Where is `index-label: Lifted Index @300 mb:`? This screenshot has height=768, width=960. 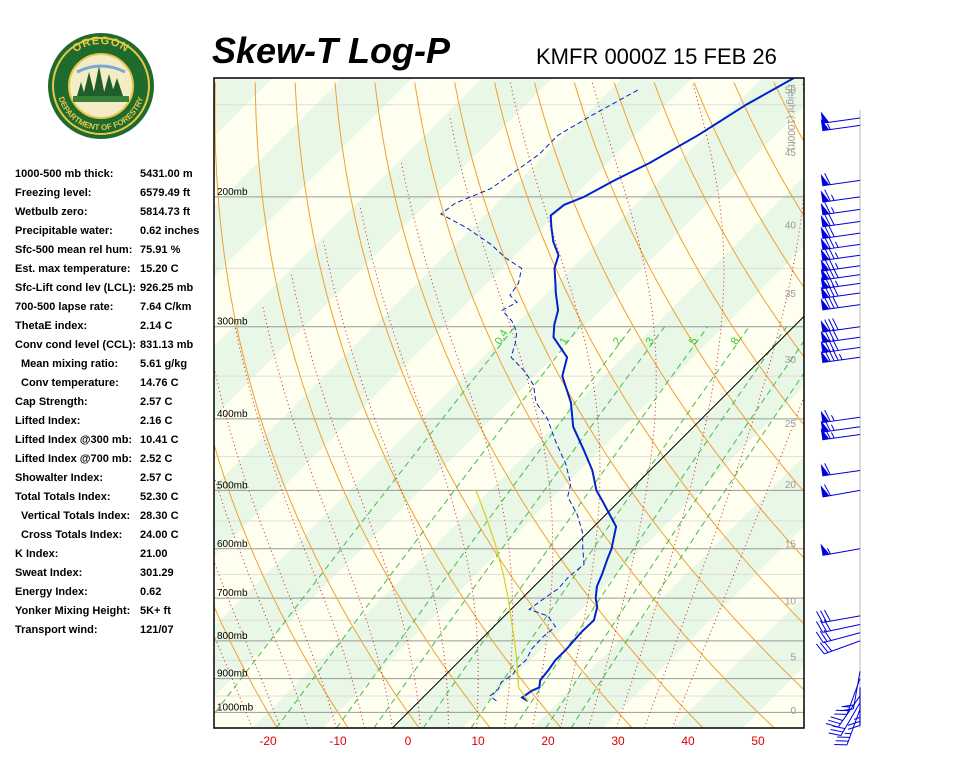
index-label: Lifted Index @300 mb: is located at coordinates (74, 440).